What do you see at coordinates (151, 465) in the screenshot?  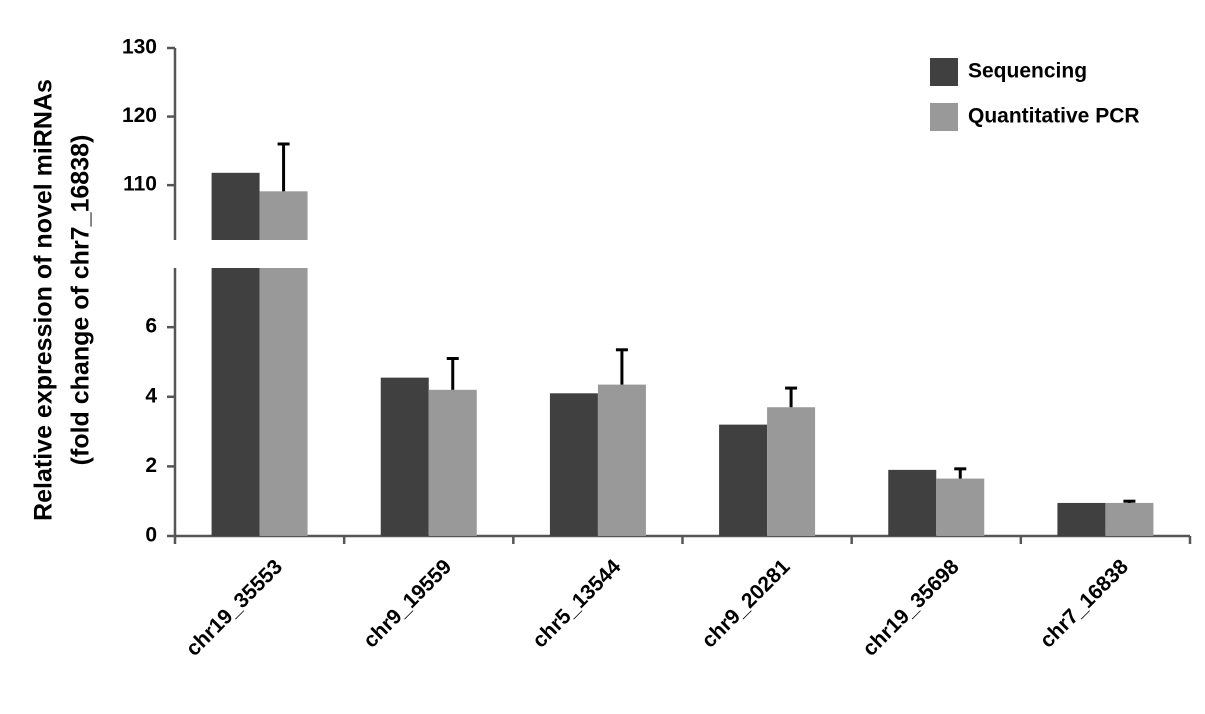 I see `y-tick-label: 2` at bounding box center [151, 465].